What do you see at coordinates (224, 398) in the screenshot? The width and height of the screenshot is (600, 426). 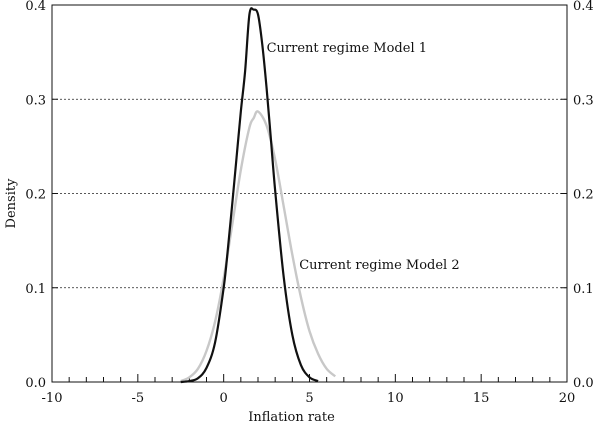 I see `x-tick-label: 0` at bounding box center [224, 398].